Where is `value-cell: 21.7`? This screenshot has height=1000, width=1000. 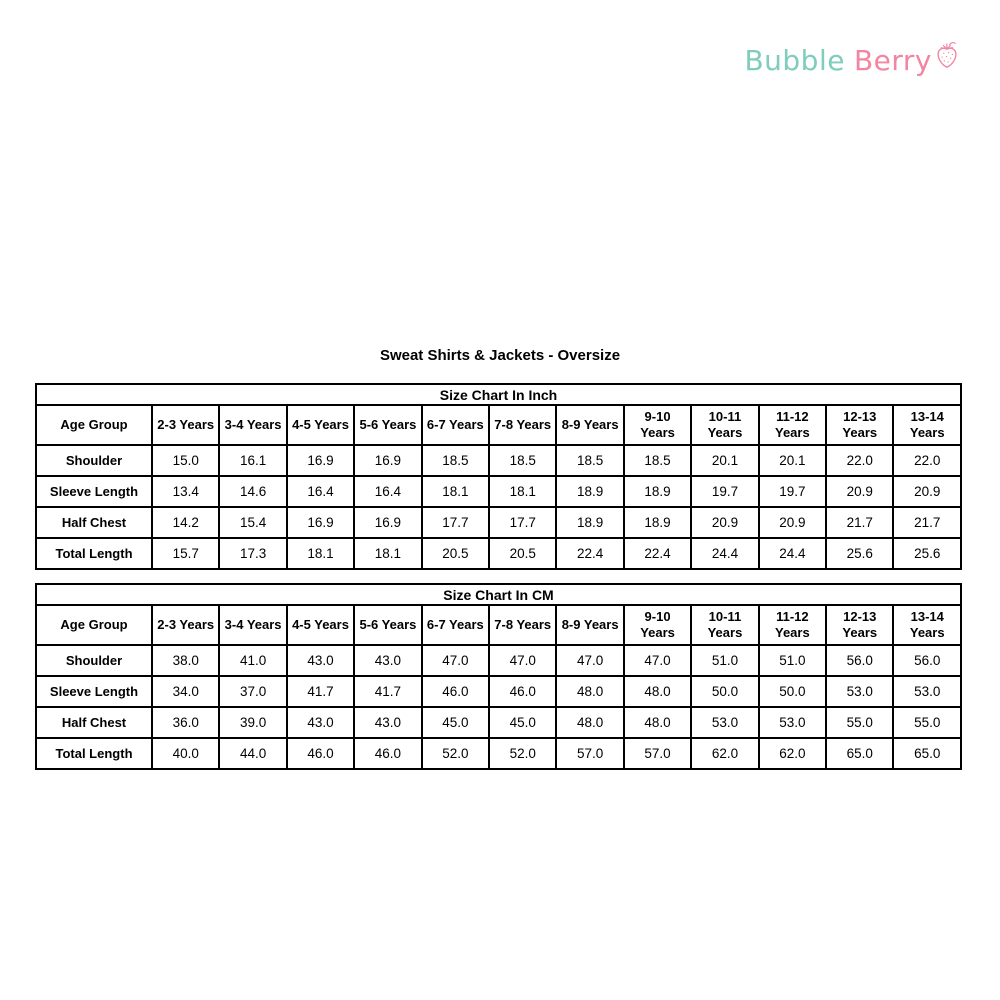 value-cell: 21.7 is located at coordinates (927, 522).